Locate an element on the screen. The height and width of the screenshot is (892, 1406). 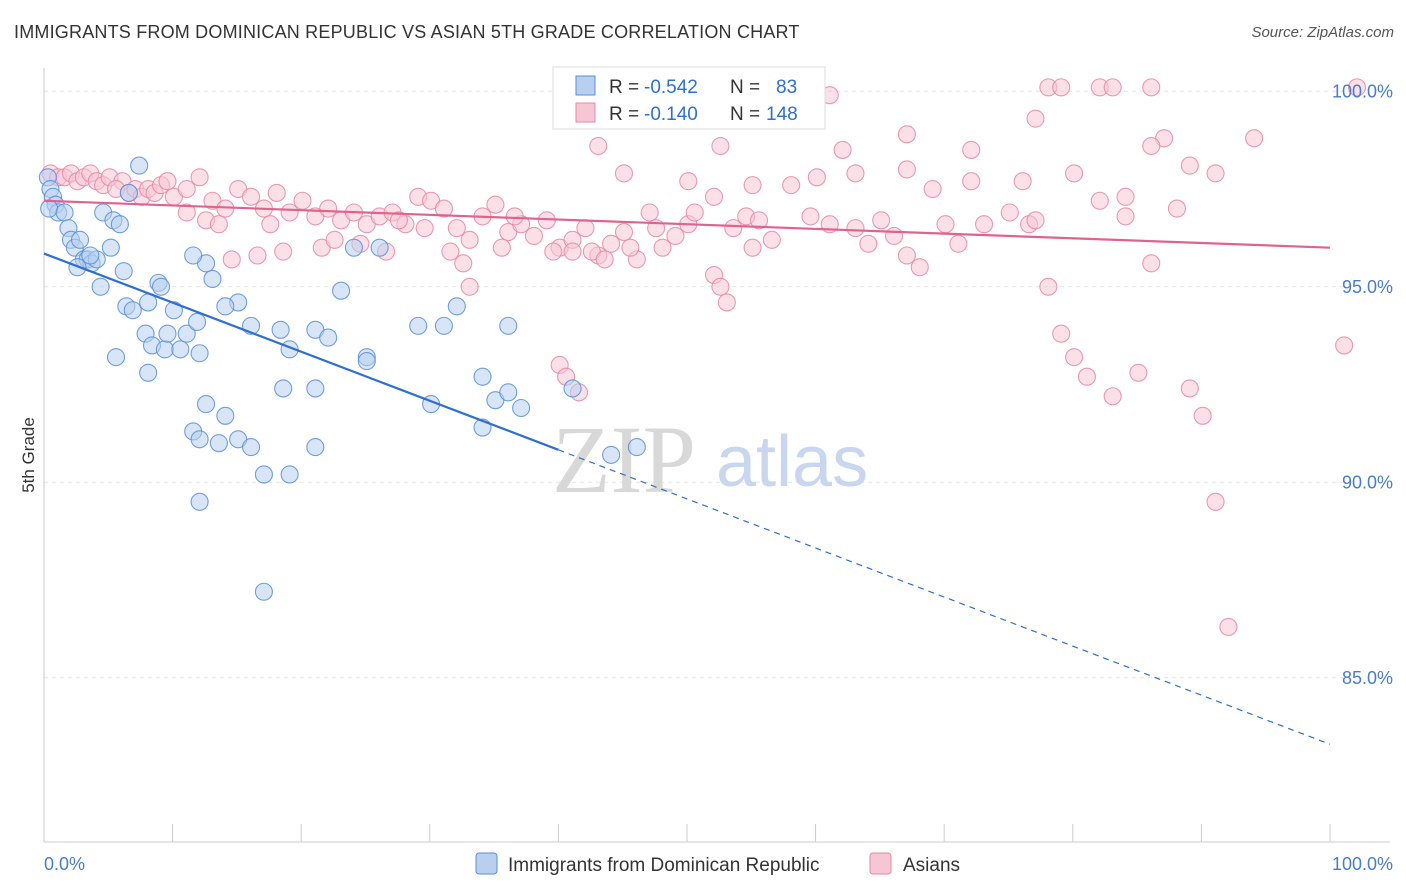
x-tick-label: 0.0% is located at coordinates (64, 864).